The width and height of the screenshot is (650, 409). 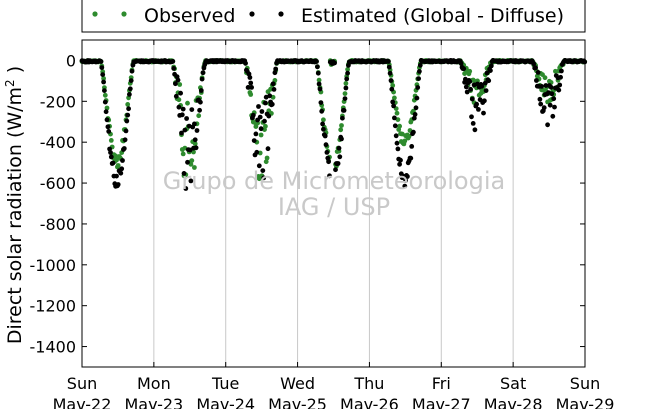 What do you see at coordinates (225, 402) in the screenshot?
I see `x-tick-date: Mav-24` at bounding box center [225, 402].